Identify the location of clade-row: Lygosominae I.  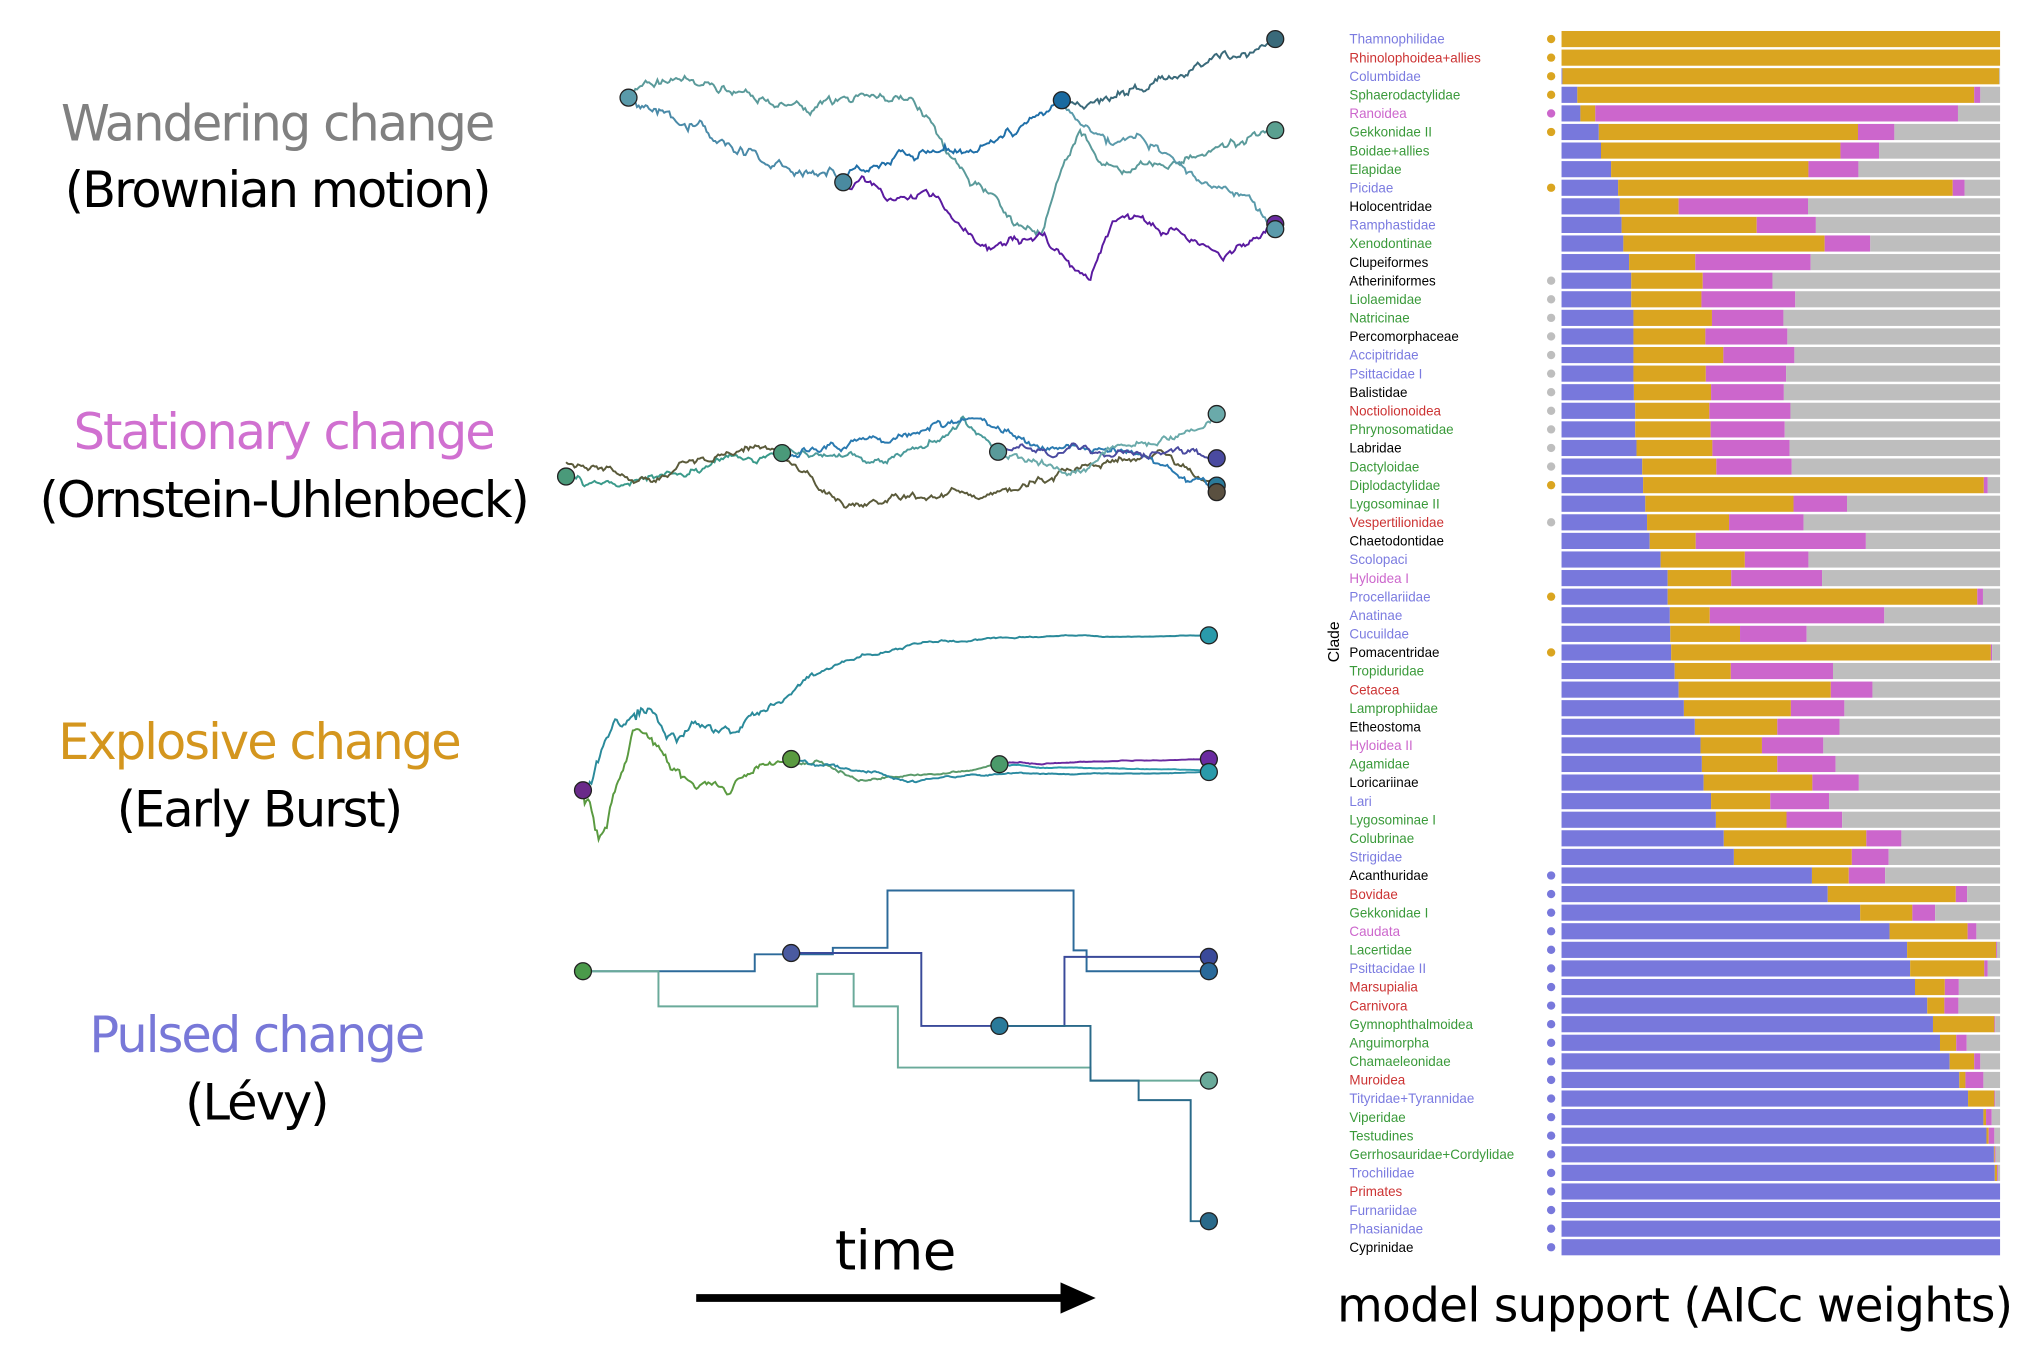
(1675, 819).